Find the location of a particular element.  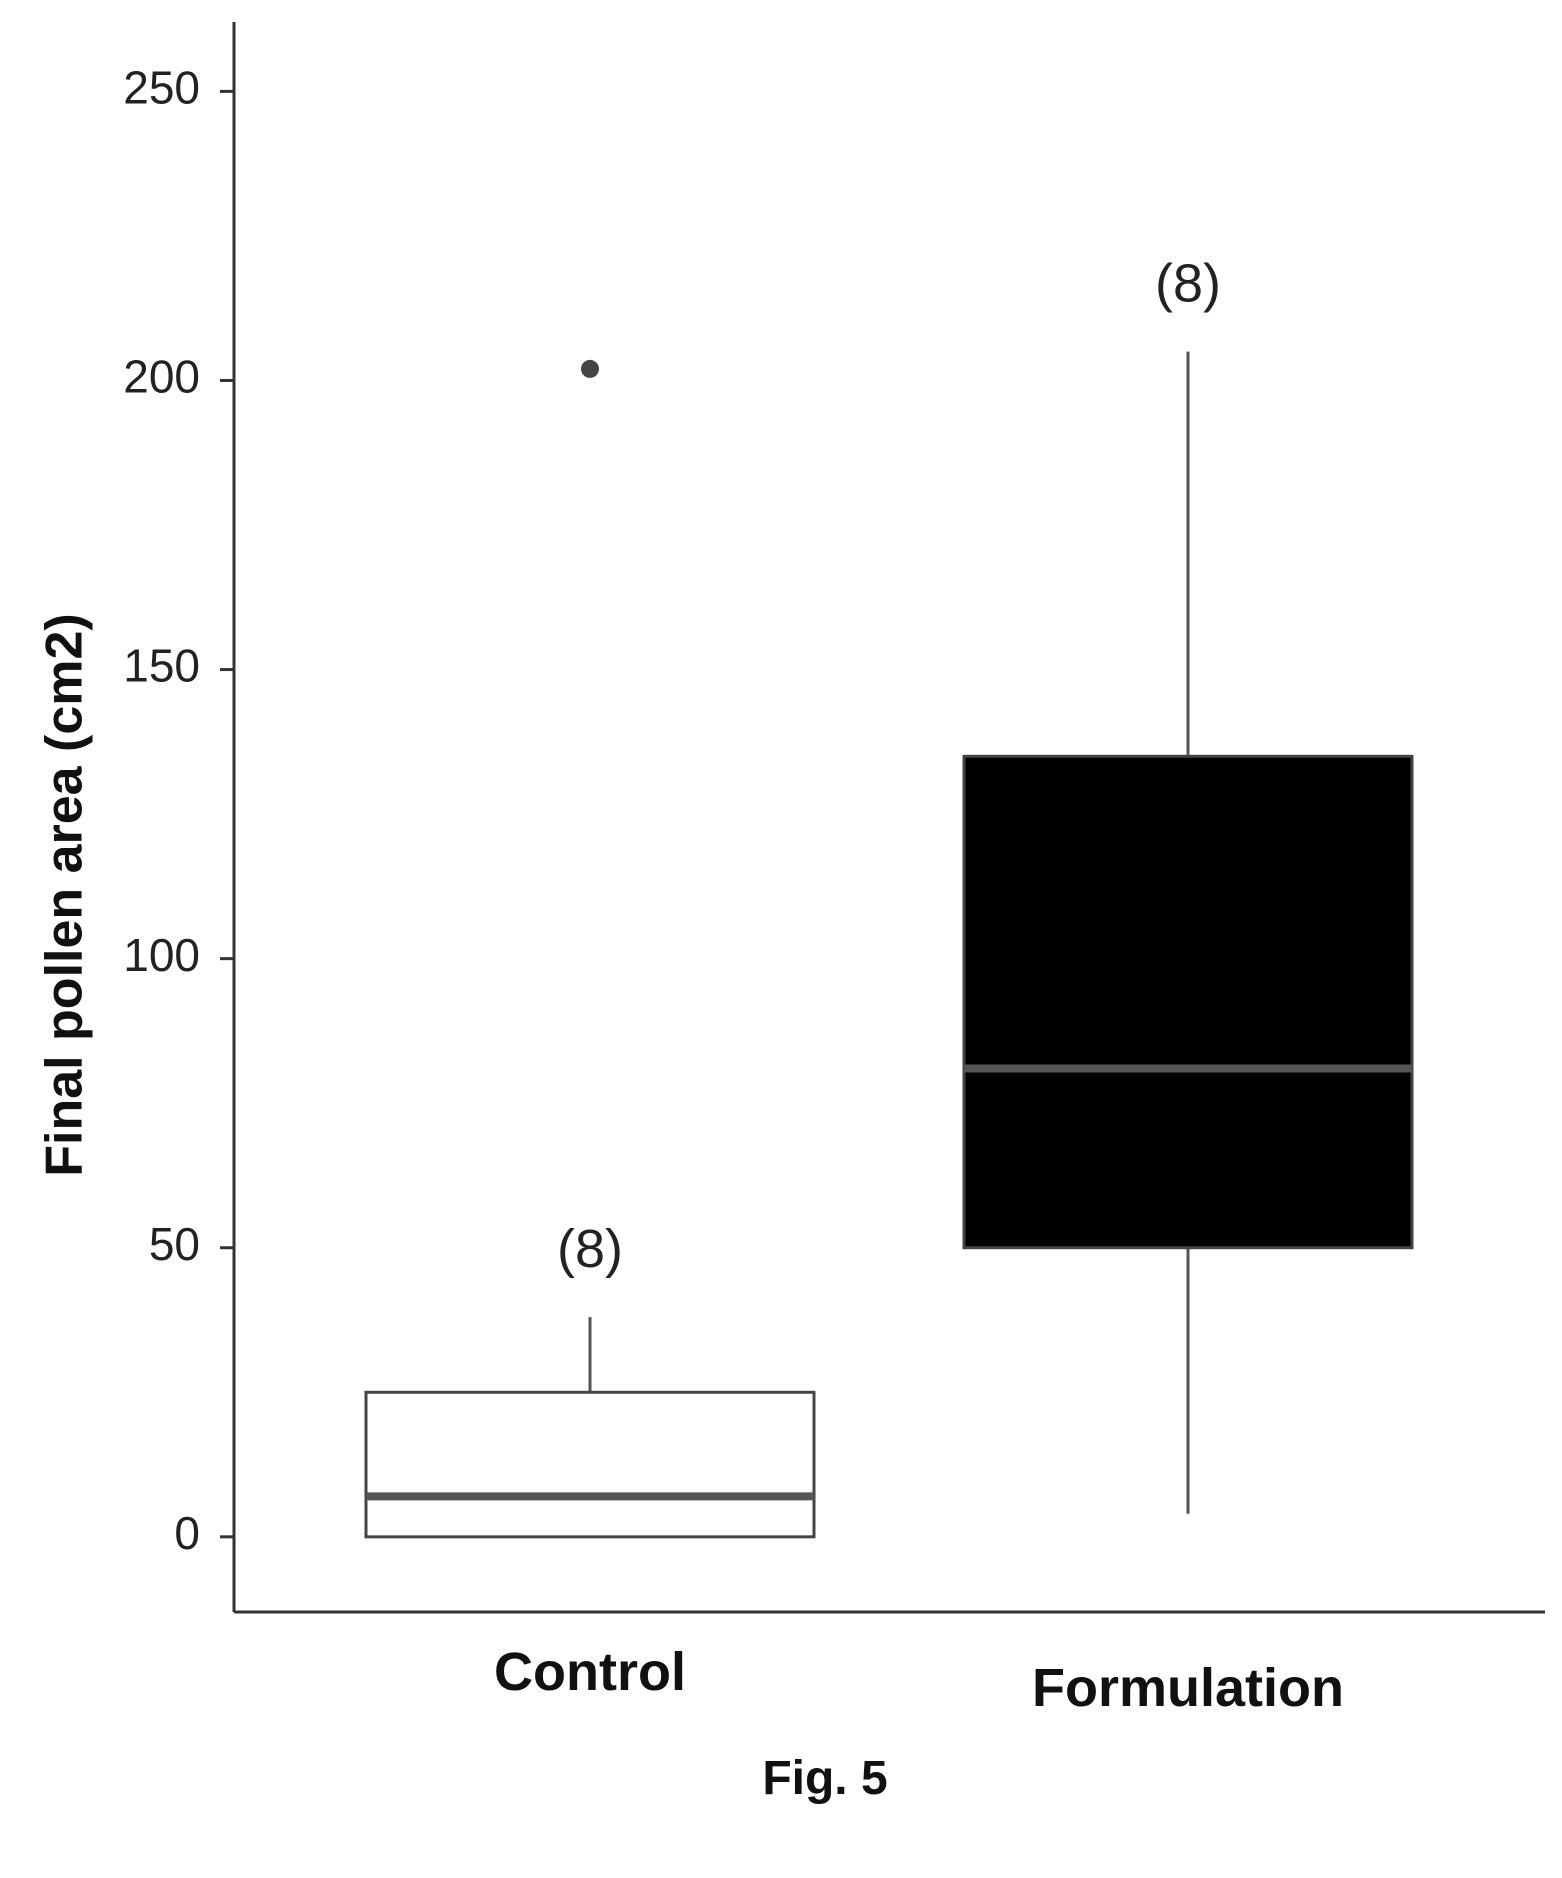

y-tick-label: 50 is located at coordinates (174, 1244).